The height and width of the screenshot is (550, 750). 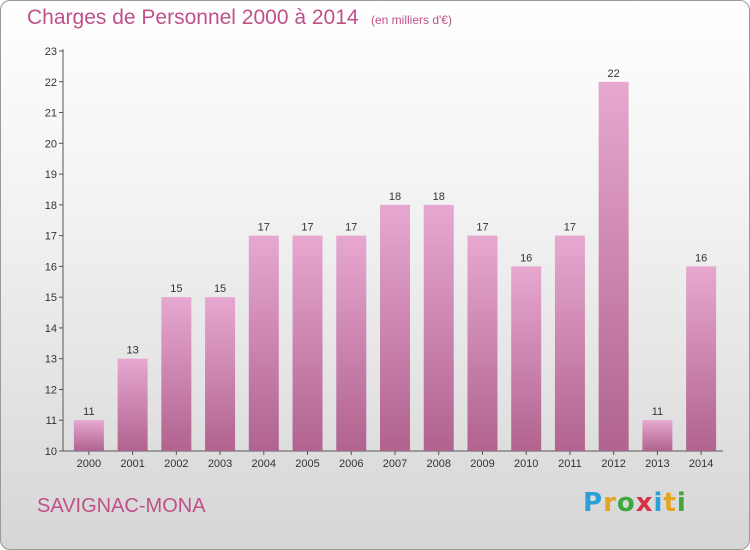 I want to click on x-tick-label: 2004, so click(x=264, y=464).